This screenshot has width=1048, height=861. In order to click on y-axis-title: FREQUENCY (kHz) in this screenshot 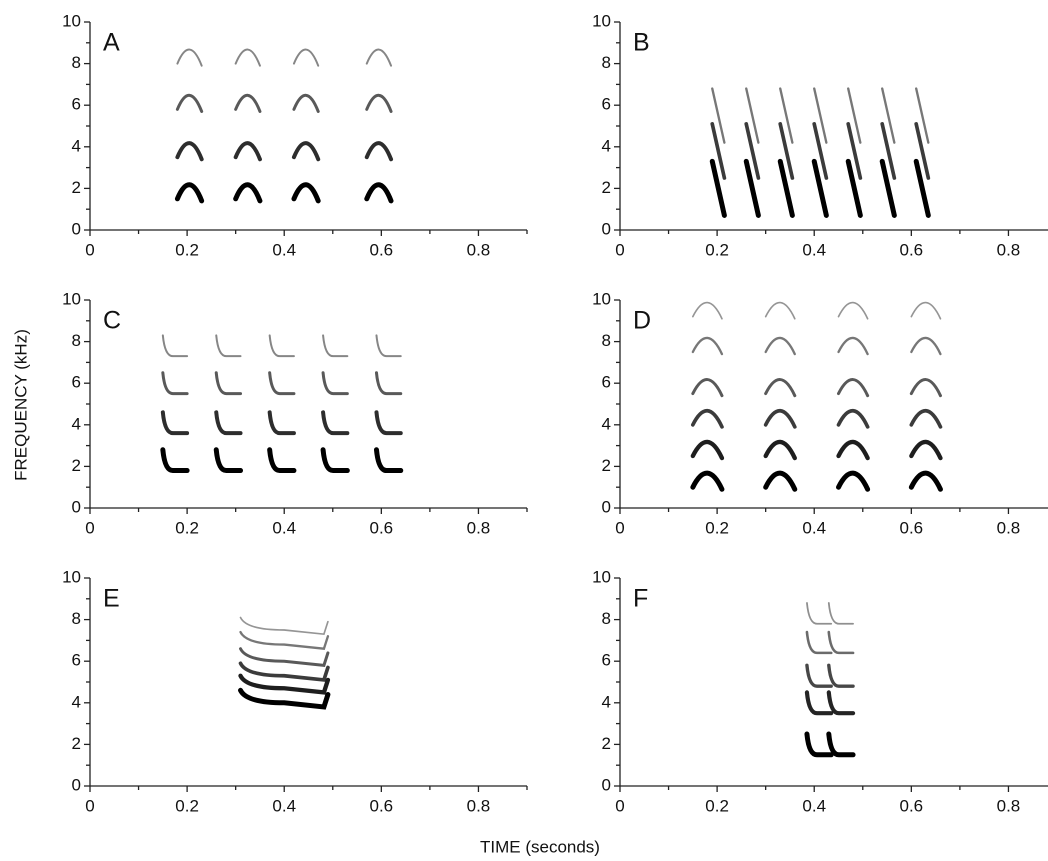, I will do `click(20, 405)`.